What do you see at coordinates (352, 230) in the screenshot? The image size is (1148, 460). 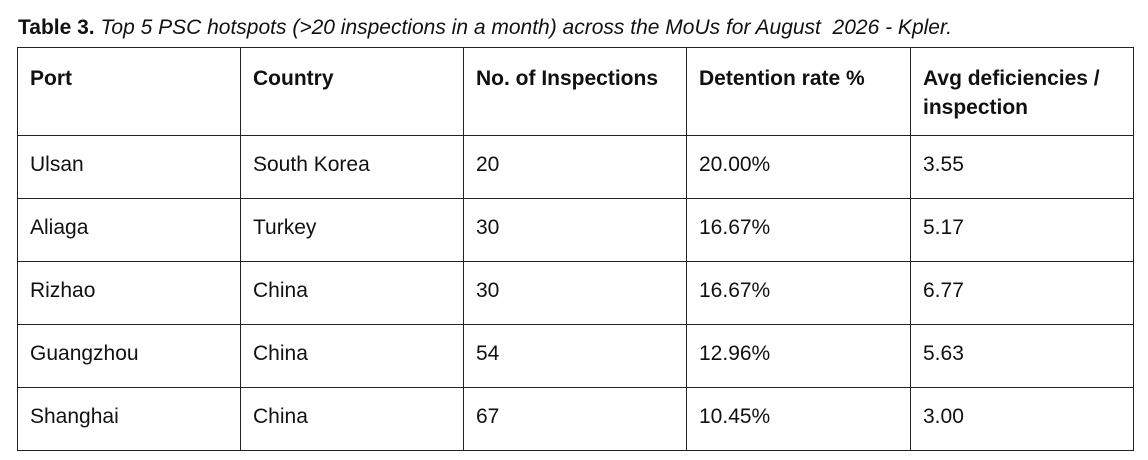 I see `table-cell: Turkey` at bounding box center [352, 230].